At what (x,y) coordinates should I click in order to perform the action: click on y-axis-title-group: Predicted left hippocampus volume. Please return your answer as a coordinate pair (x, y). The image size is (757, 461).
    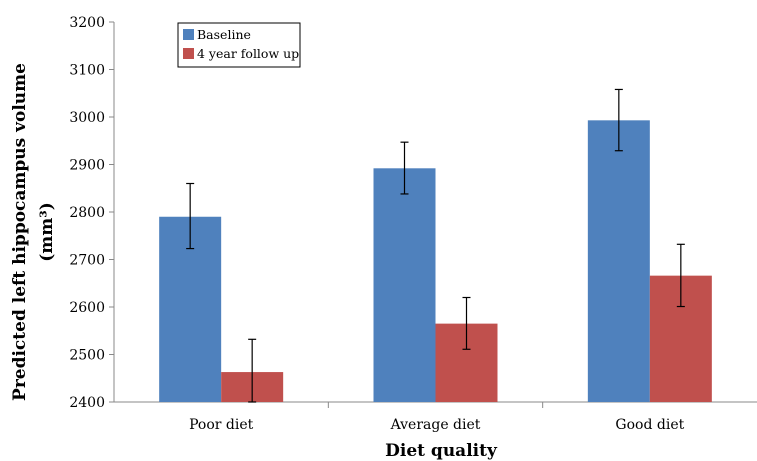
    Looking at the image, I should click on (20, 232).